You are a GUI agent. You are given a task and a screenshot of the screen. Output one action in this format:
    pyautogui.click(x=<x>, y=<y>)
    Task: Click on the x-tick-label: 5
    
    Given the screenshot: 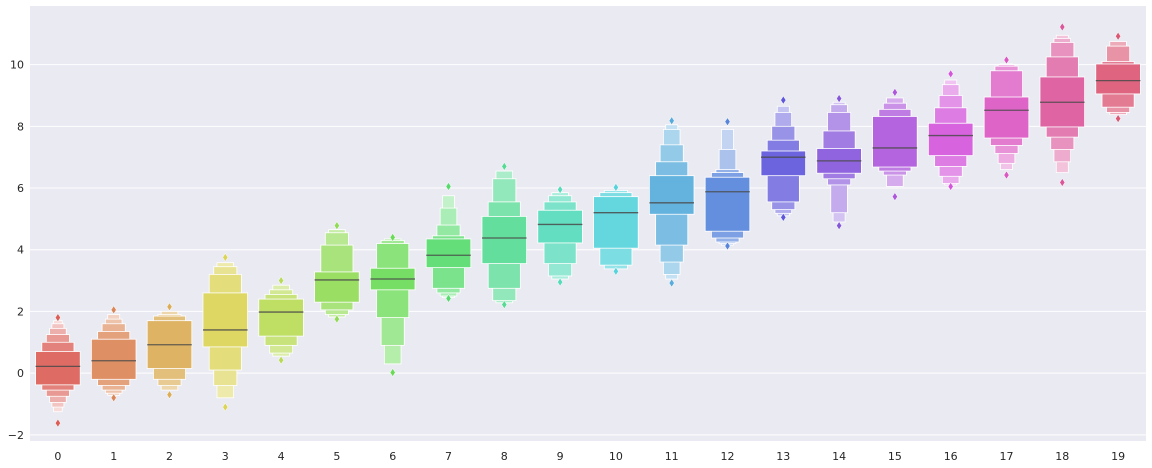 What is the action you would take?
    pyautogui.click(x=336, y=456)
    